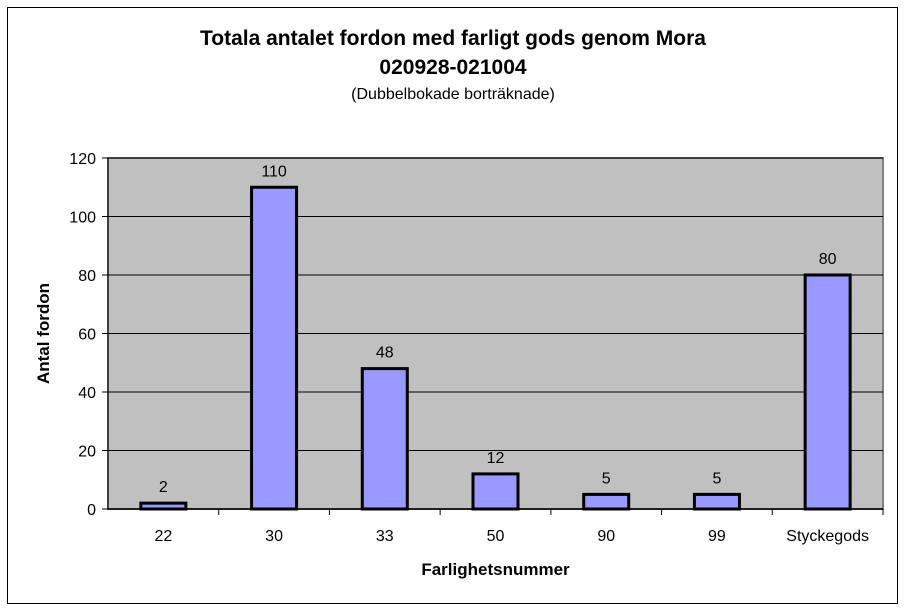 This screenshot has width=906, height=613. Describe the element at coordinates (43, 333) in the screenshot. I see `y-axis-title: Antal fordon` at that location.